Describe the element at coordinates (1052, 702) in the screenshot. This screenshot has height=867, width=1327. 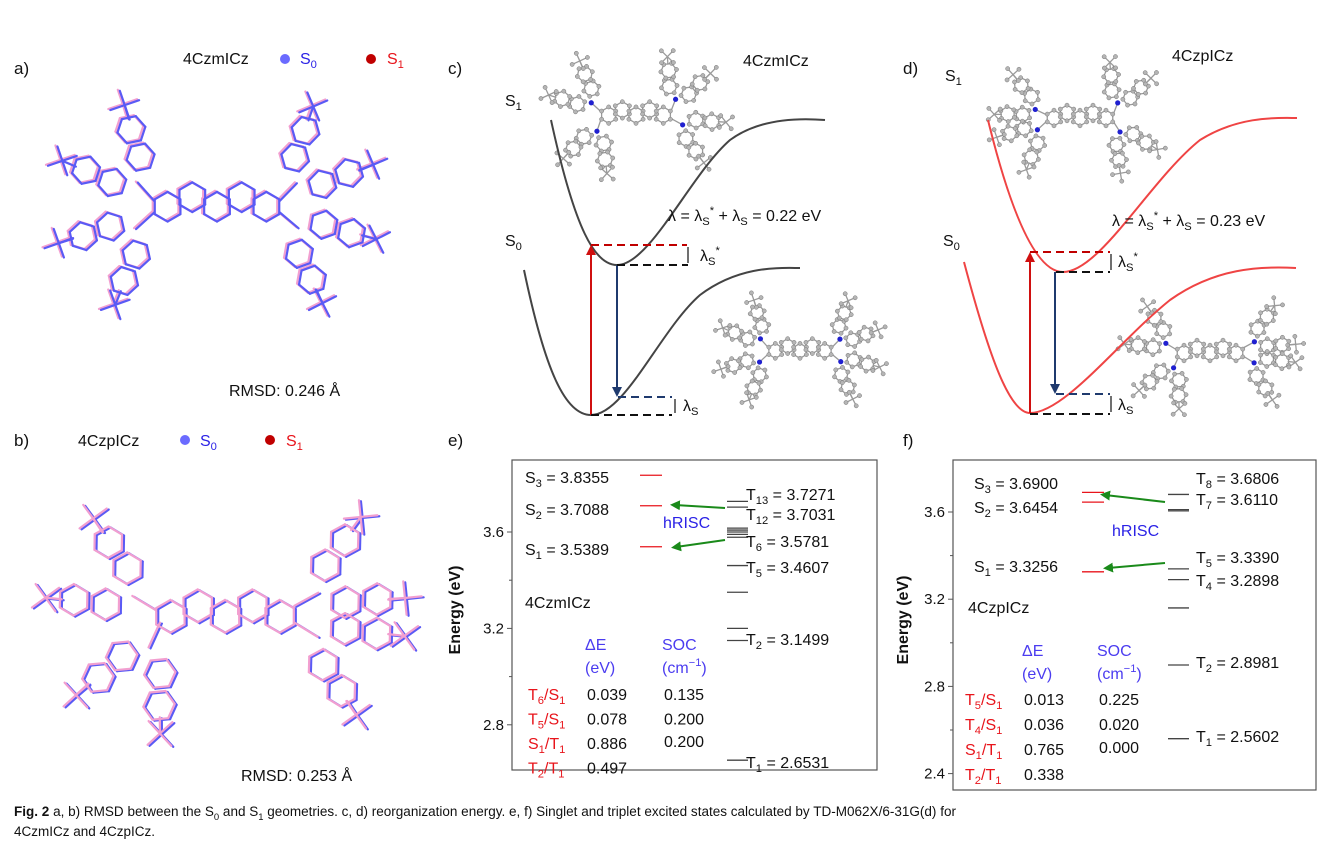
I see `table-row: T5/S1 0.013 0.225` at that location.